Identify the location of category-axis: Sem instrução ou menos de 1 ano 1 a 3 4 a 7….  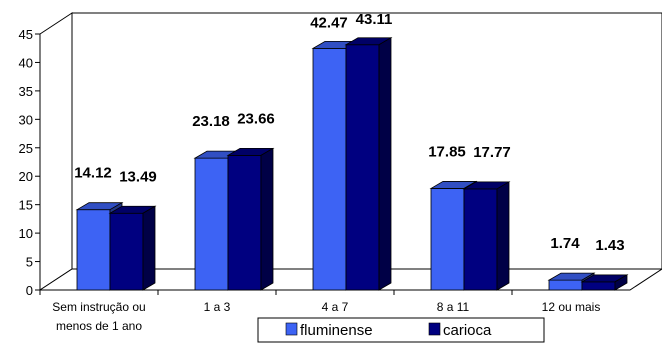
(326, 316).